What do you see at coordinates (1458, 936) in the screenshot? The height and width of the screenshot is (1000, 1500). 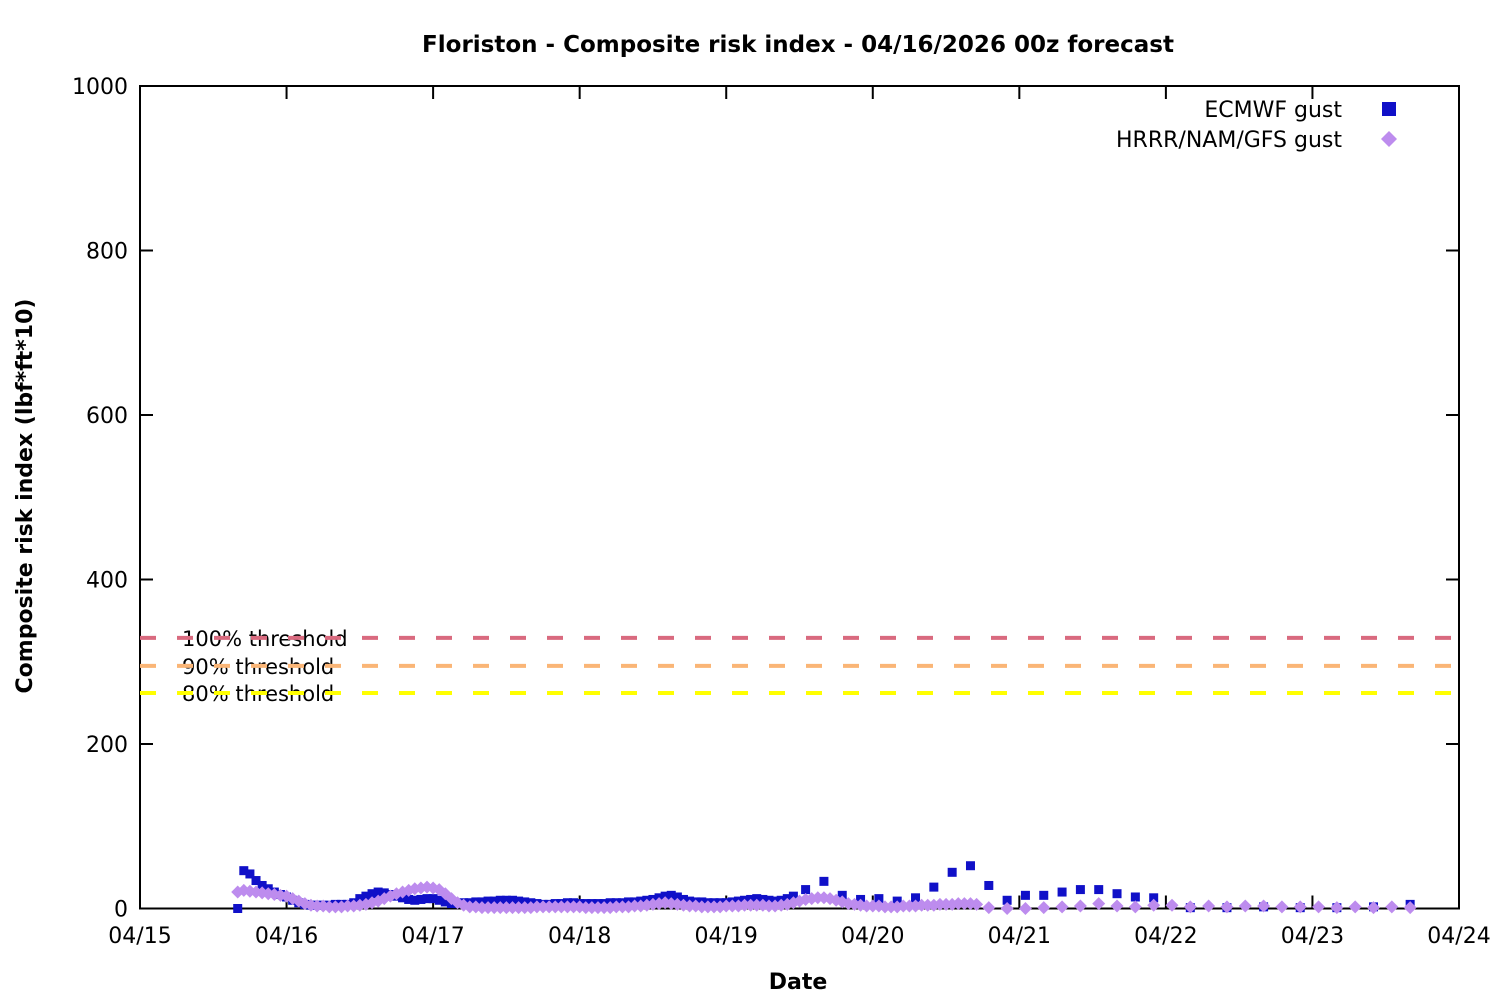 I see `x-tick-label: 04/24` at bounding box center [1458, 936].